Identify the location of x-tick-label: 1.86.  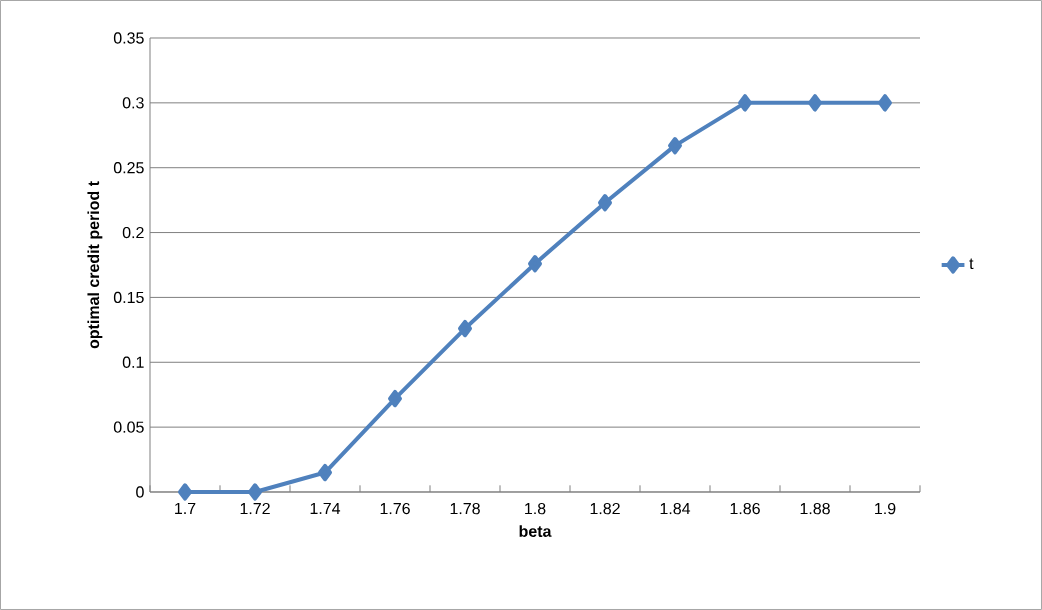
(745, 508).